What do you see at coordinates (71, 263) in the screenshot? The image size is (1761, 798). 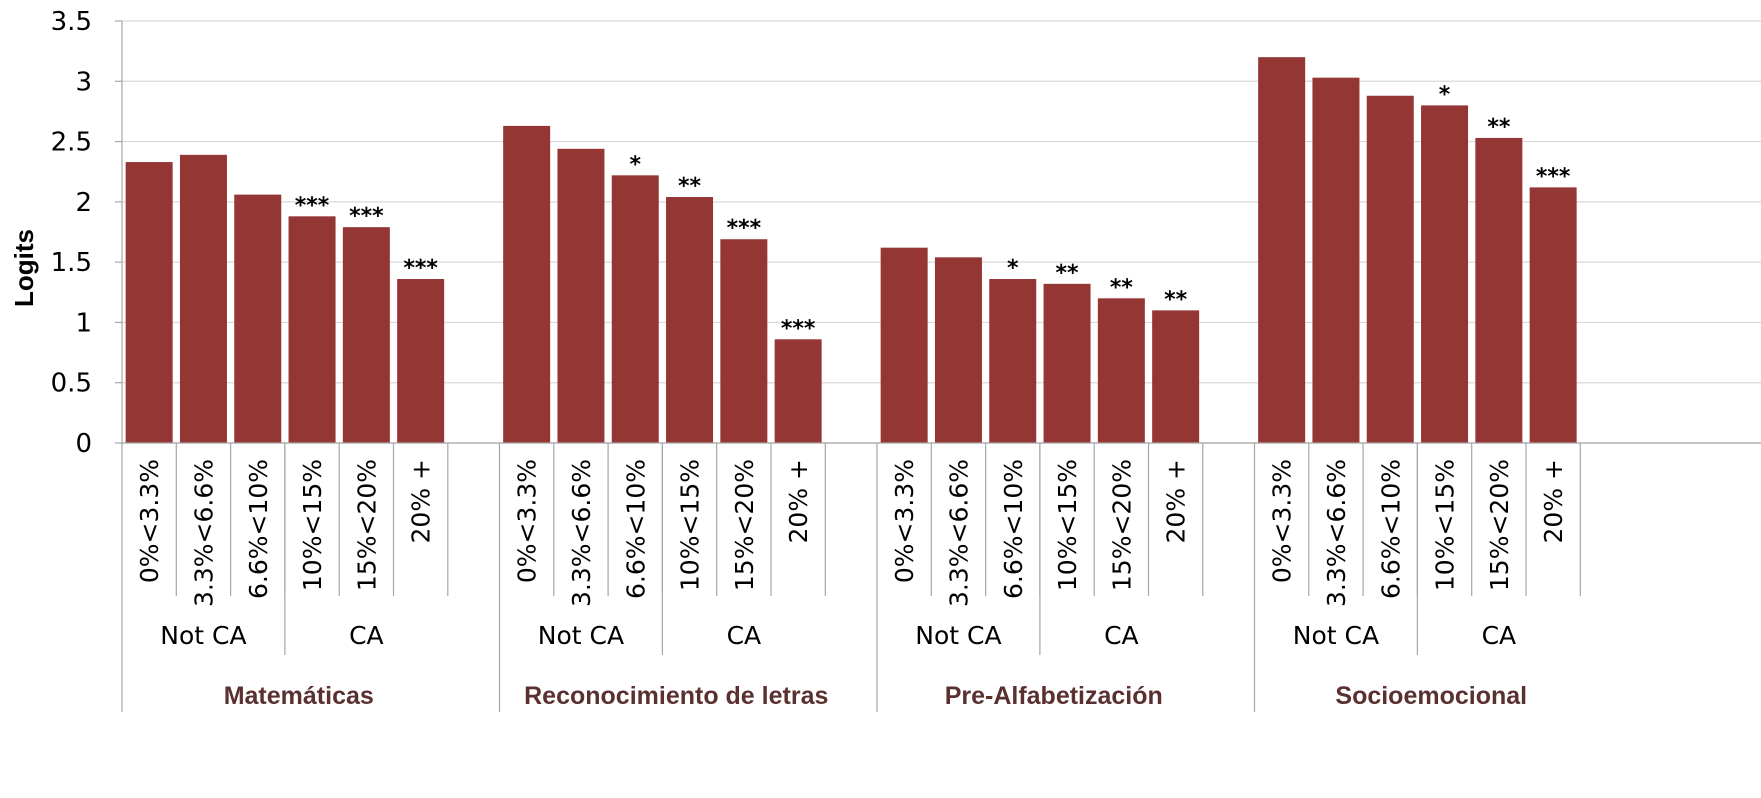 I see `y-tick-label: 1.5` at bounding box center [71, 263].